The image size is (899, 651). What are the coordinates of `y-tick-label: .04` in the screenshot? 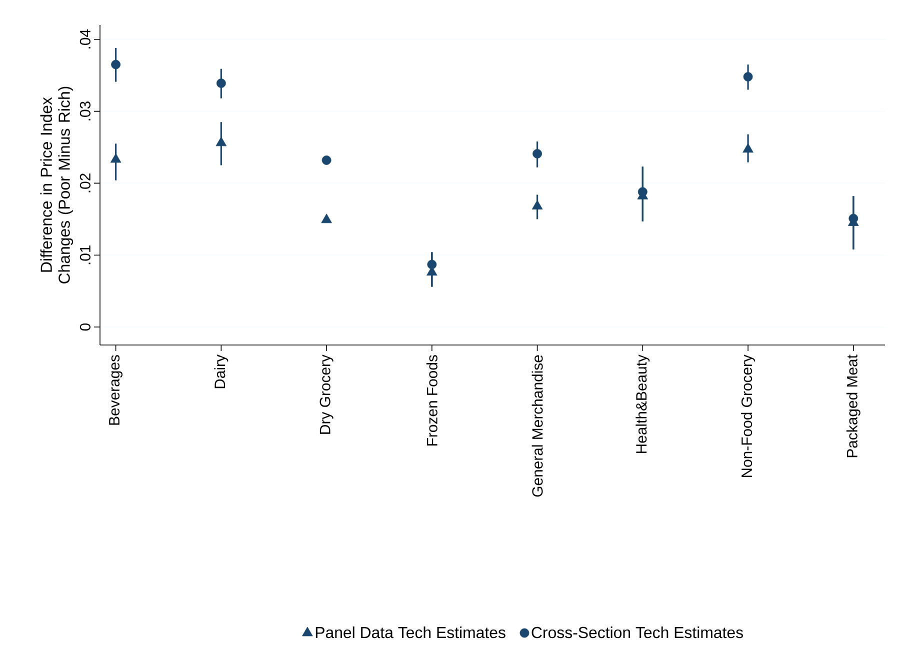 It's located at (85, 38).